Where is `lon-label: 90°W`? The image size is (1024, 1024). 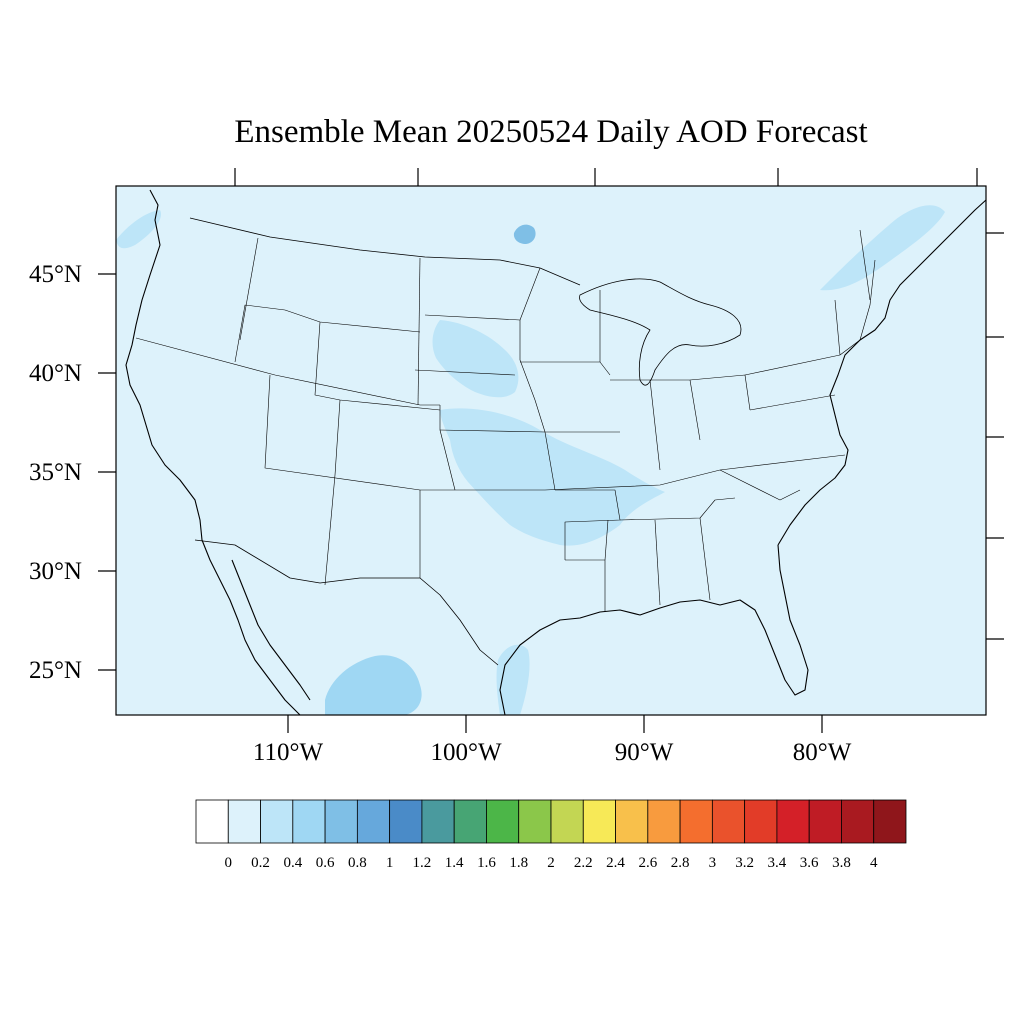
lon-label: 90°W is located at coordinates (644, 752).